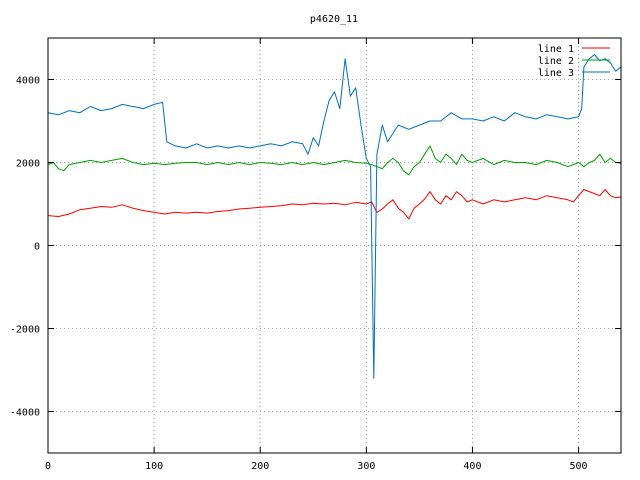 The height and width of the screenshot is (480, 640). What do you see at coordinates (28, 164) in the screenshot?
I see `y-tick-label: 2000` at bounding box center [28, 164].